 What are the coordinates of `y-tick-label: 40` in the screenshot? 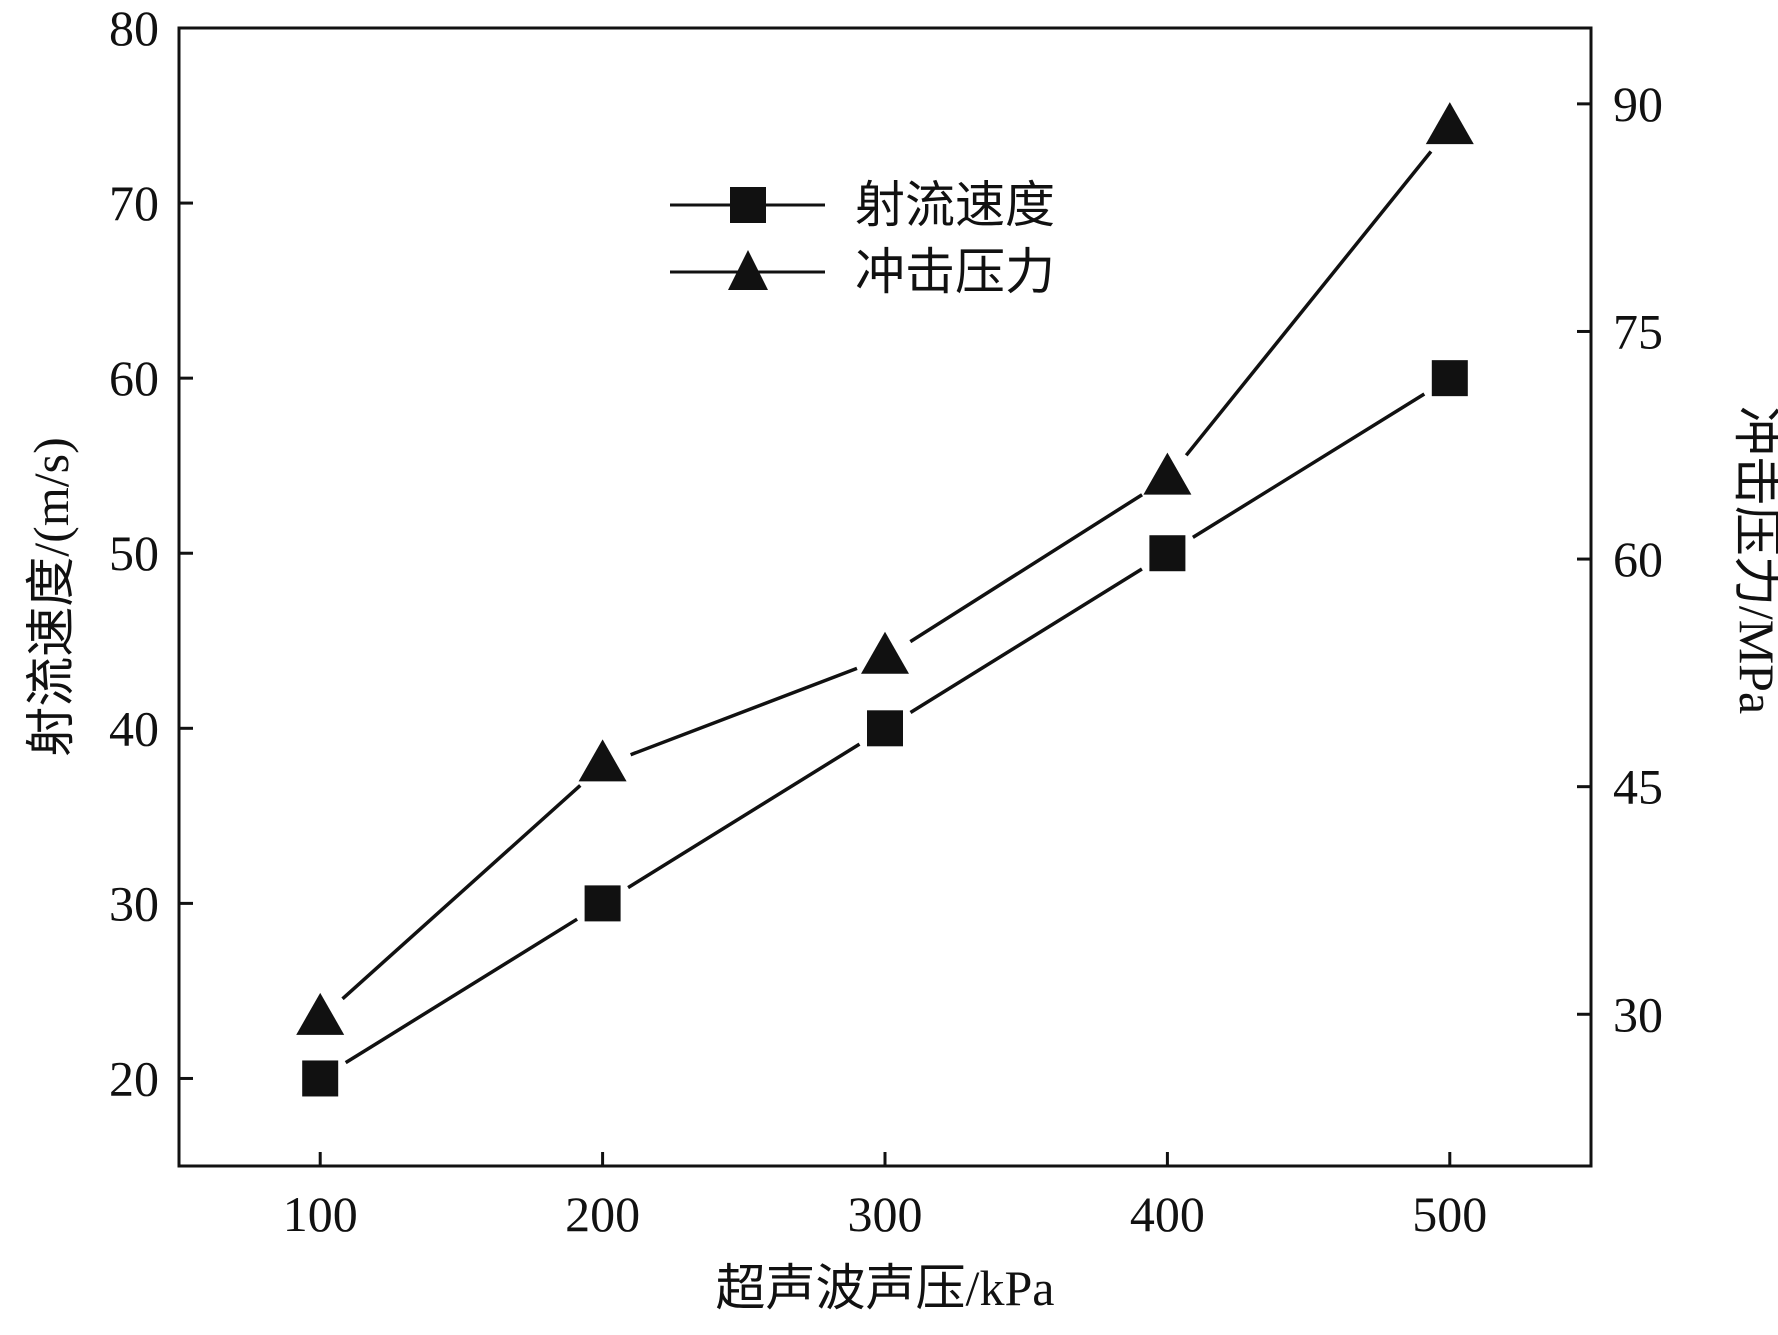 It's located at (134, 728).